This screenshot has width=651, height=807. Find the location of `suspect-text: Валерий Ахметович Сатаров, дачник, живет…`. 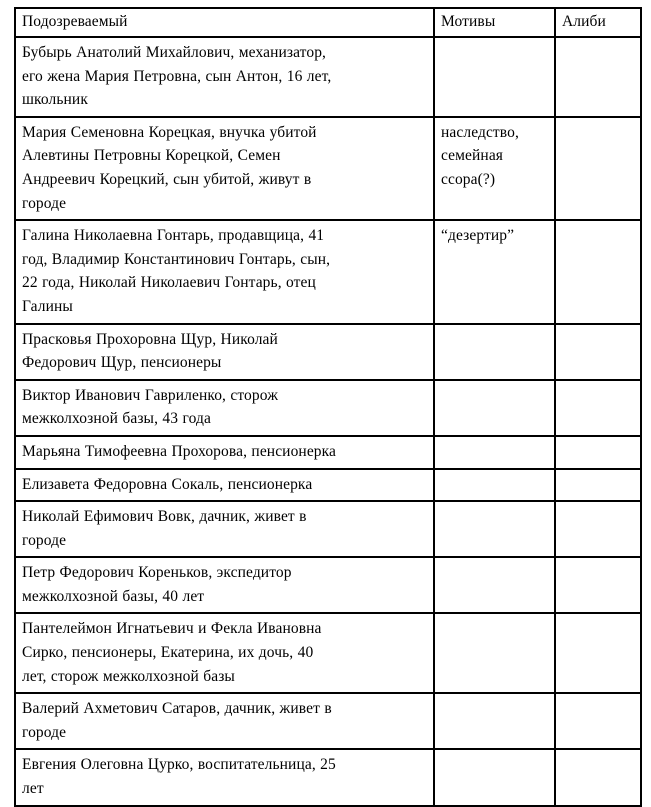

suspect-text: Валерий Ахметович Сатаров, дачник, живет… is located at coordinates (177, 720).